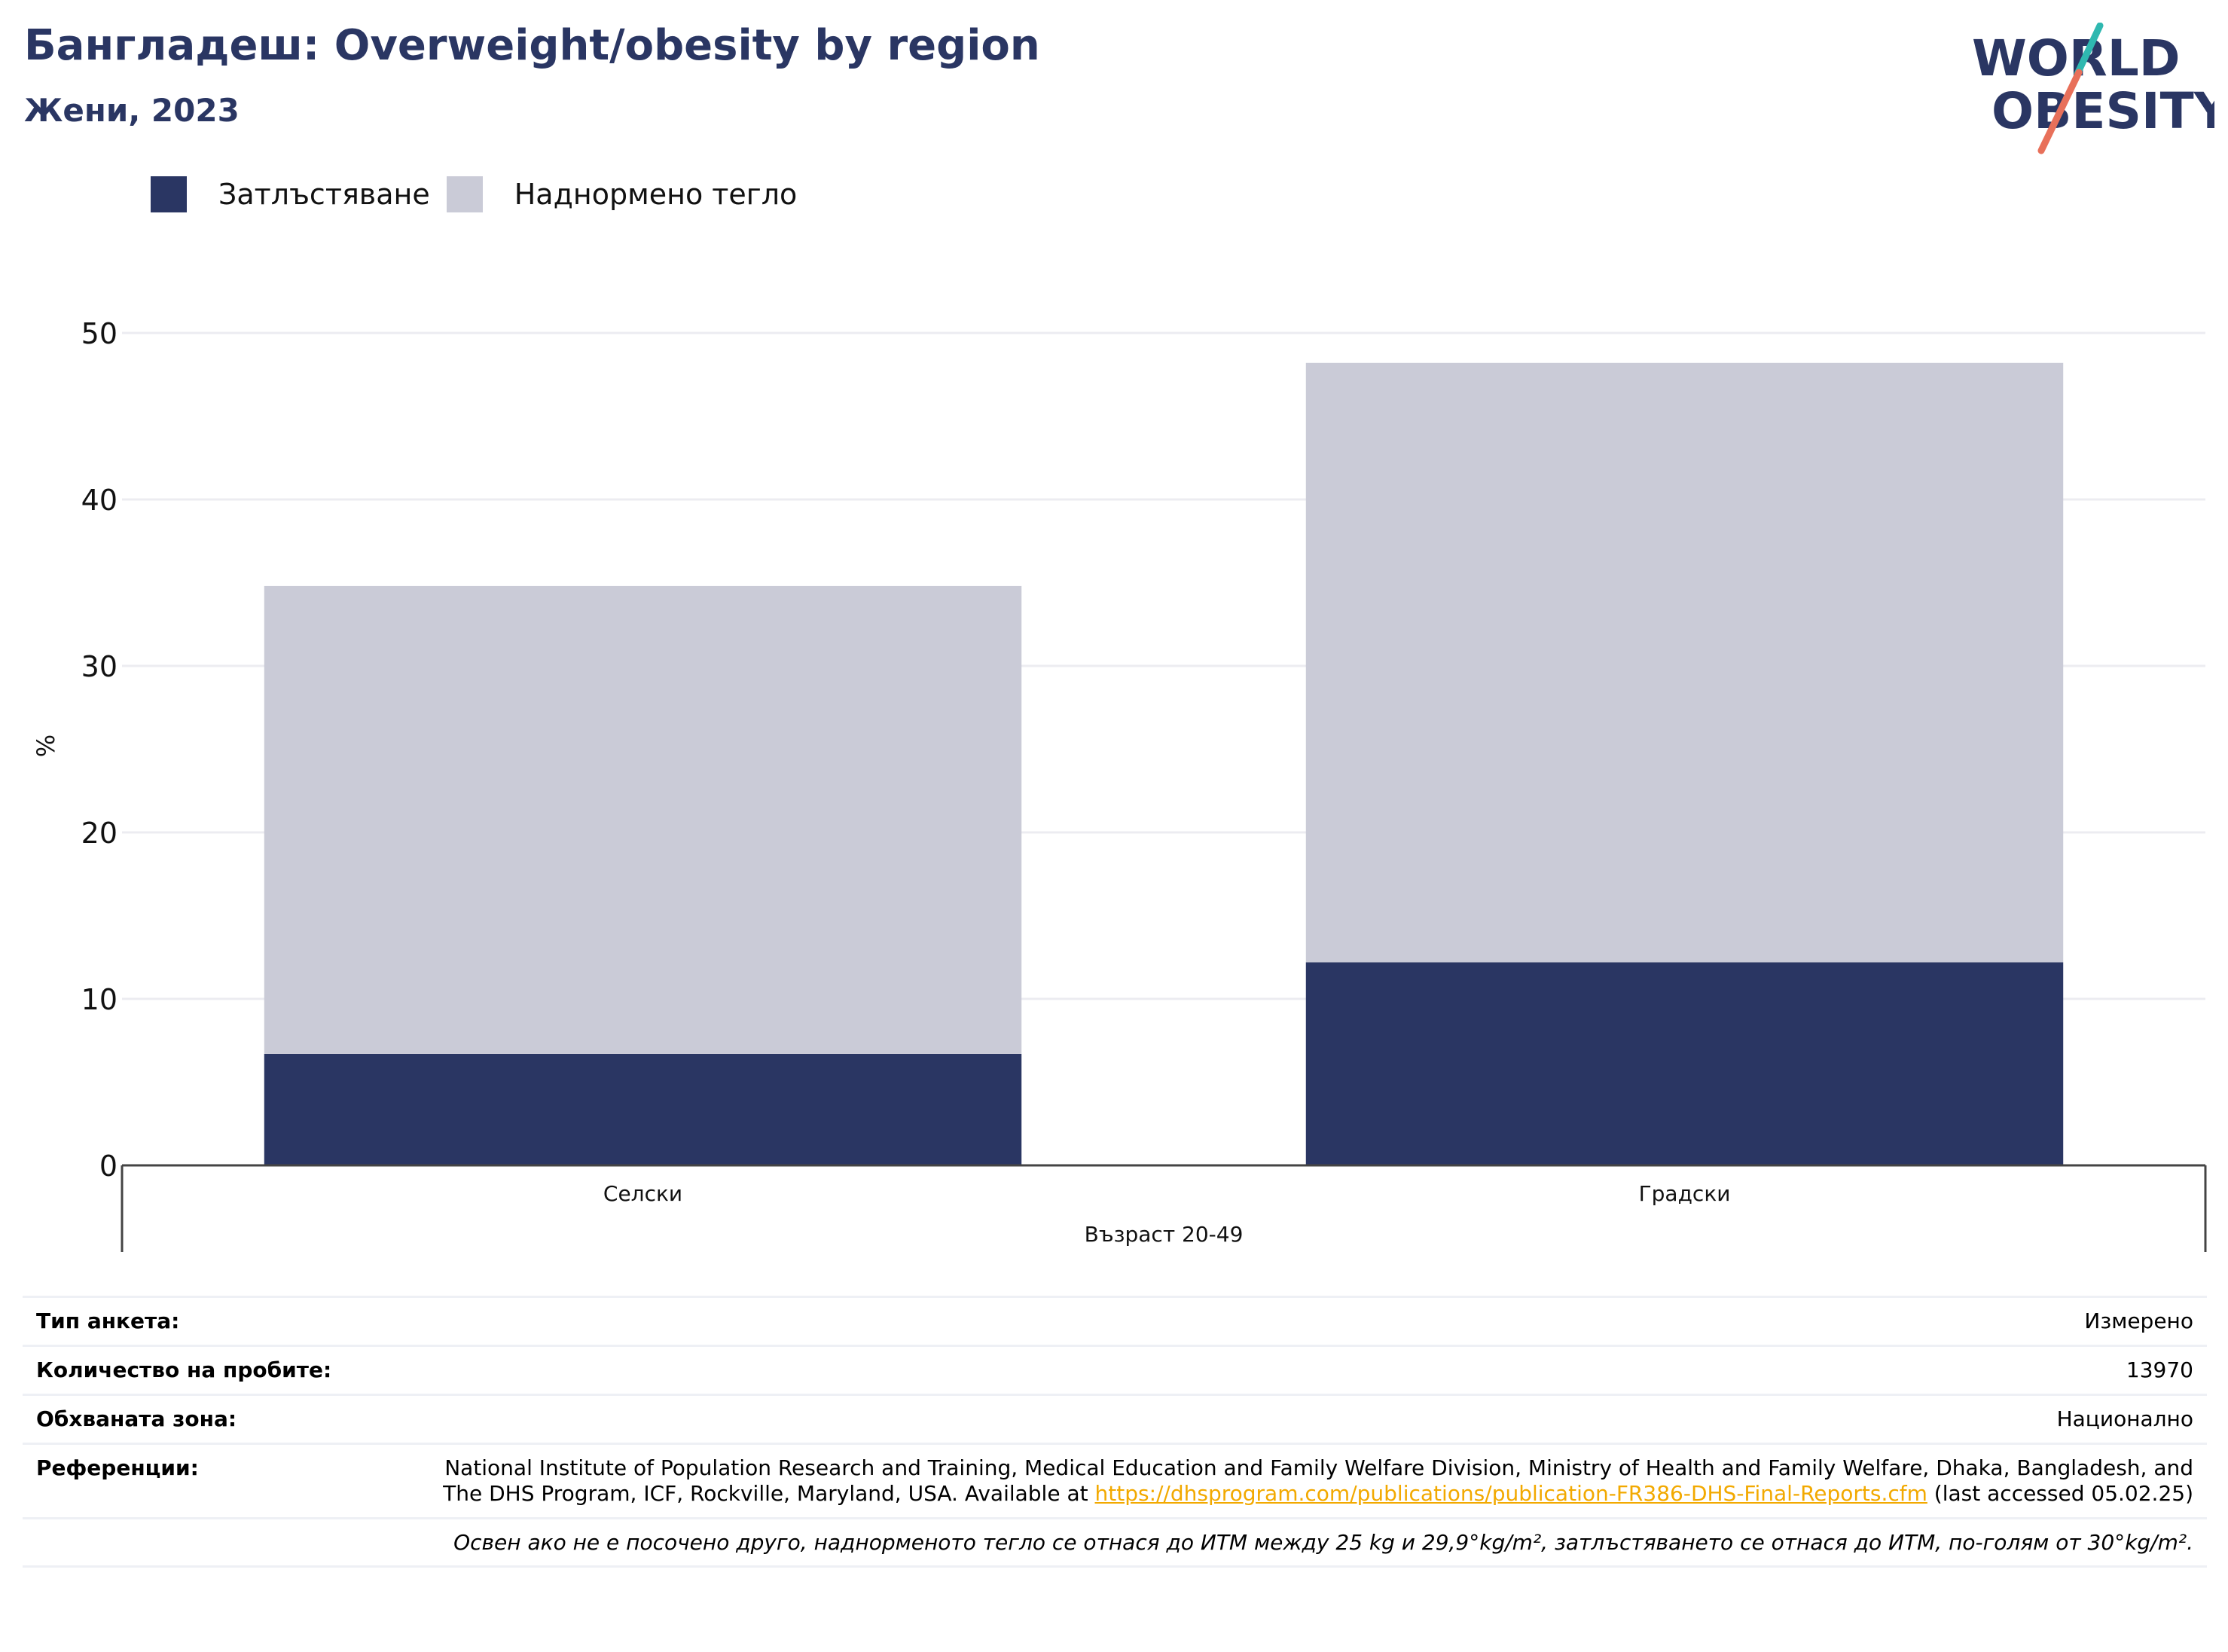  What do you see at coordinates (532, 45) in the screenshot?
I see `chart-title: Бангладеш: Overweight/obesity by region` at bounding box center [532, 45].